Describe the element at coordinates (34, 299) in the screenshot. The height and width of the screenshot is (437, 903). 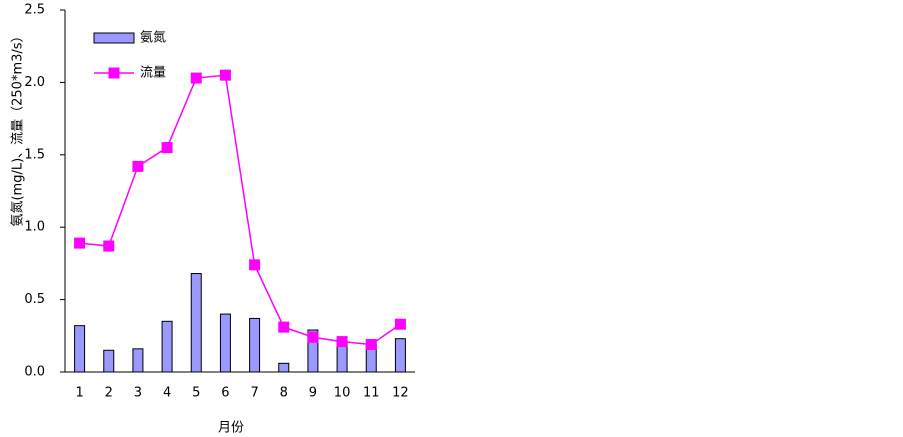
I see `y-tick-label: 0.5` at that location.